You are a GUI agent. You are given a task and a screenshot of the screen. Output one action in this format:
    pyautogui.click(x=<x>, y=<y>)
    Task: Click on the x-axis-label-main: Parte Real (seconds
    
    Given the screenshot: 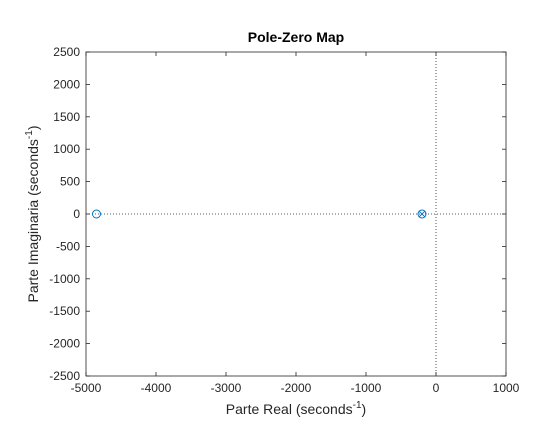 What is the action you would take?
    pyautogui.click(x=289, y=409)
    